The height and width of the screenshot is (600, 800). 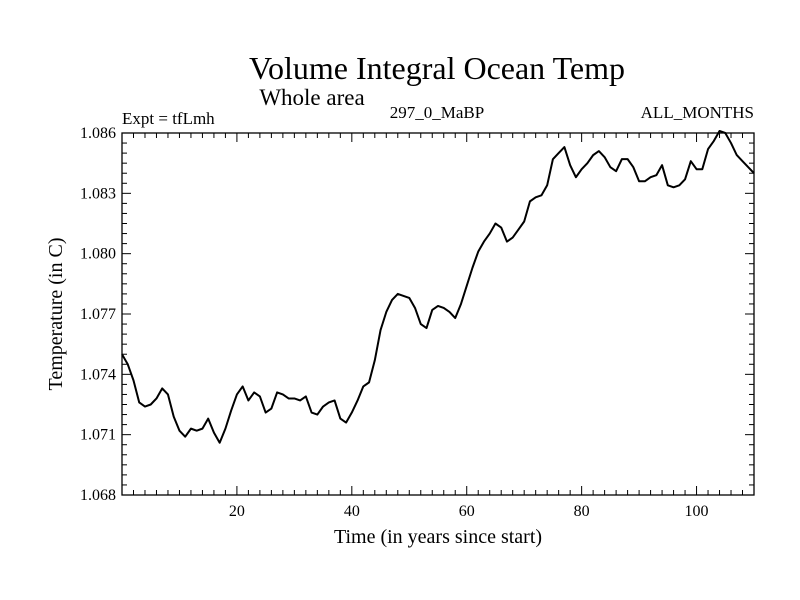 What do you see at coordinates (237, 511) in the screenshot?
I see `x-tick-label: 20` at bounding box center [237, 511].